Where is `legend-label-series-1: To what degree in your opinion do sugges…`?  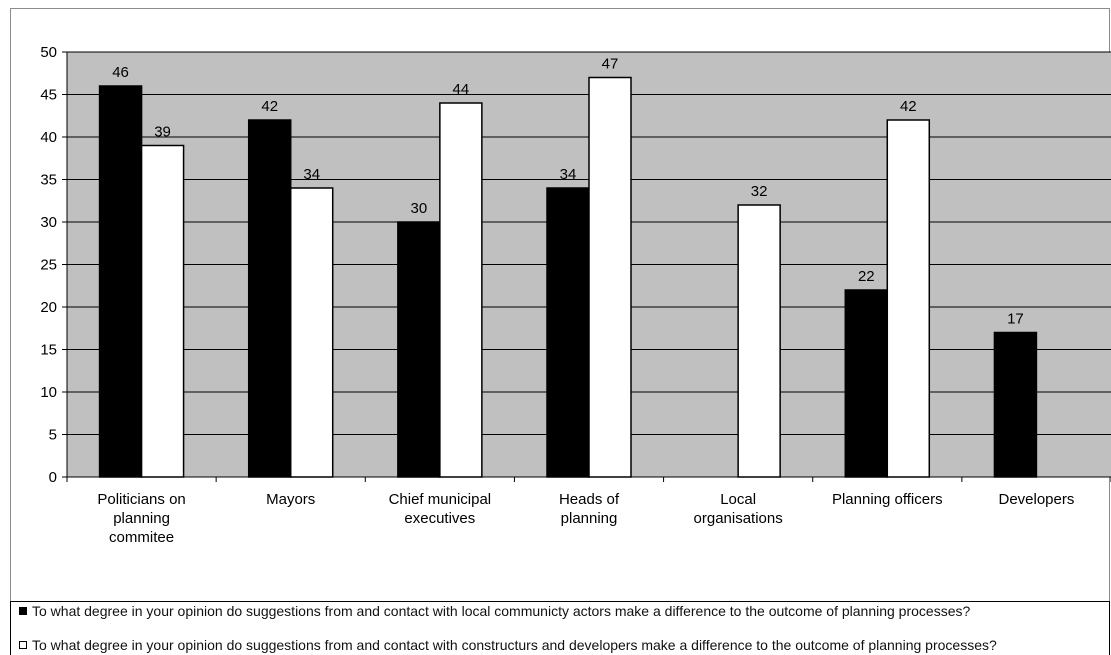
legend-label-series-1: To what degree in your opinion do sugges… is located at coordinates (501, 611).